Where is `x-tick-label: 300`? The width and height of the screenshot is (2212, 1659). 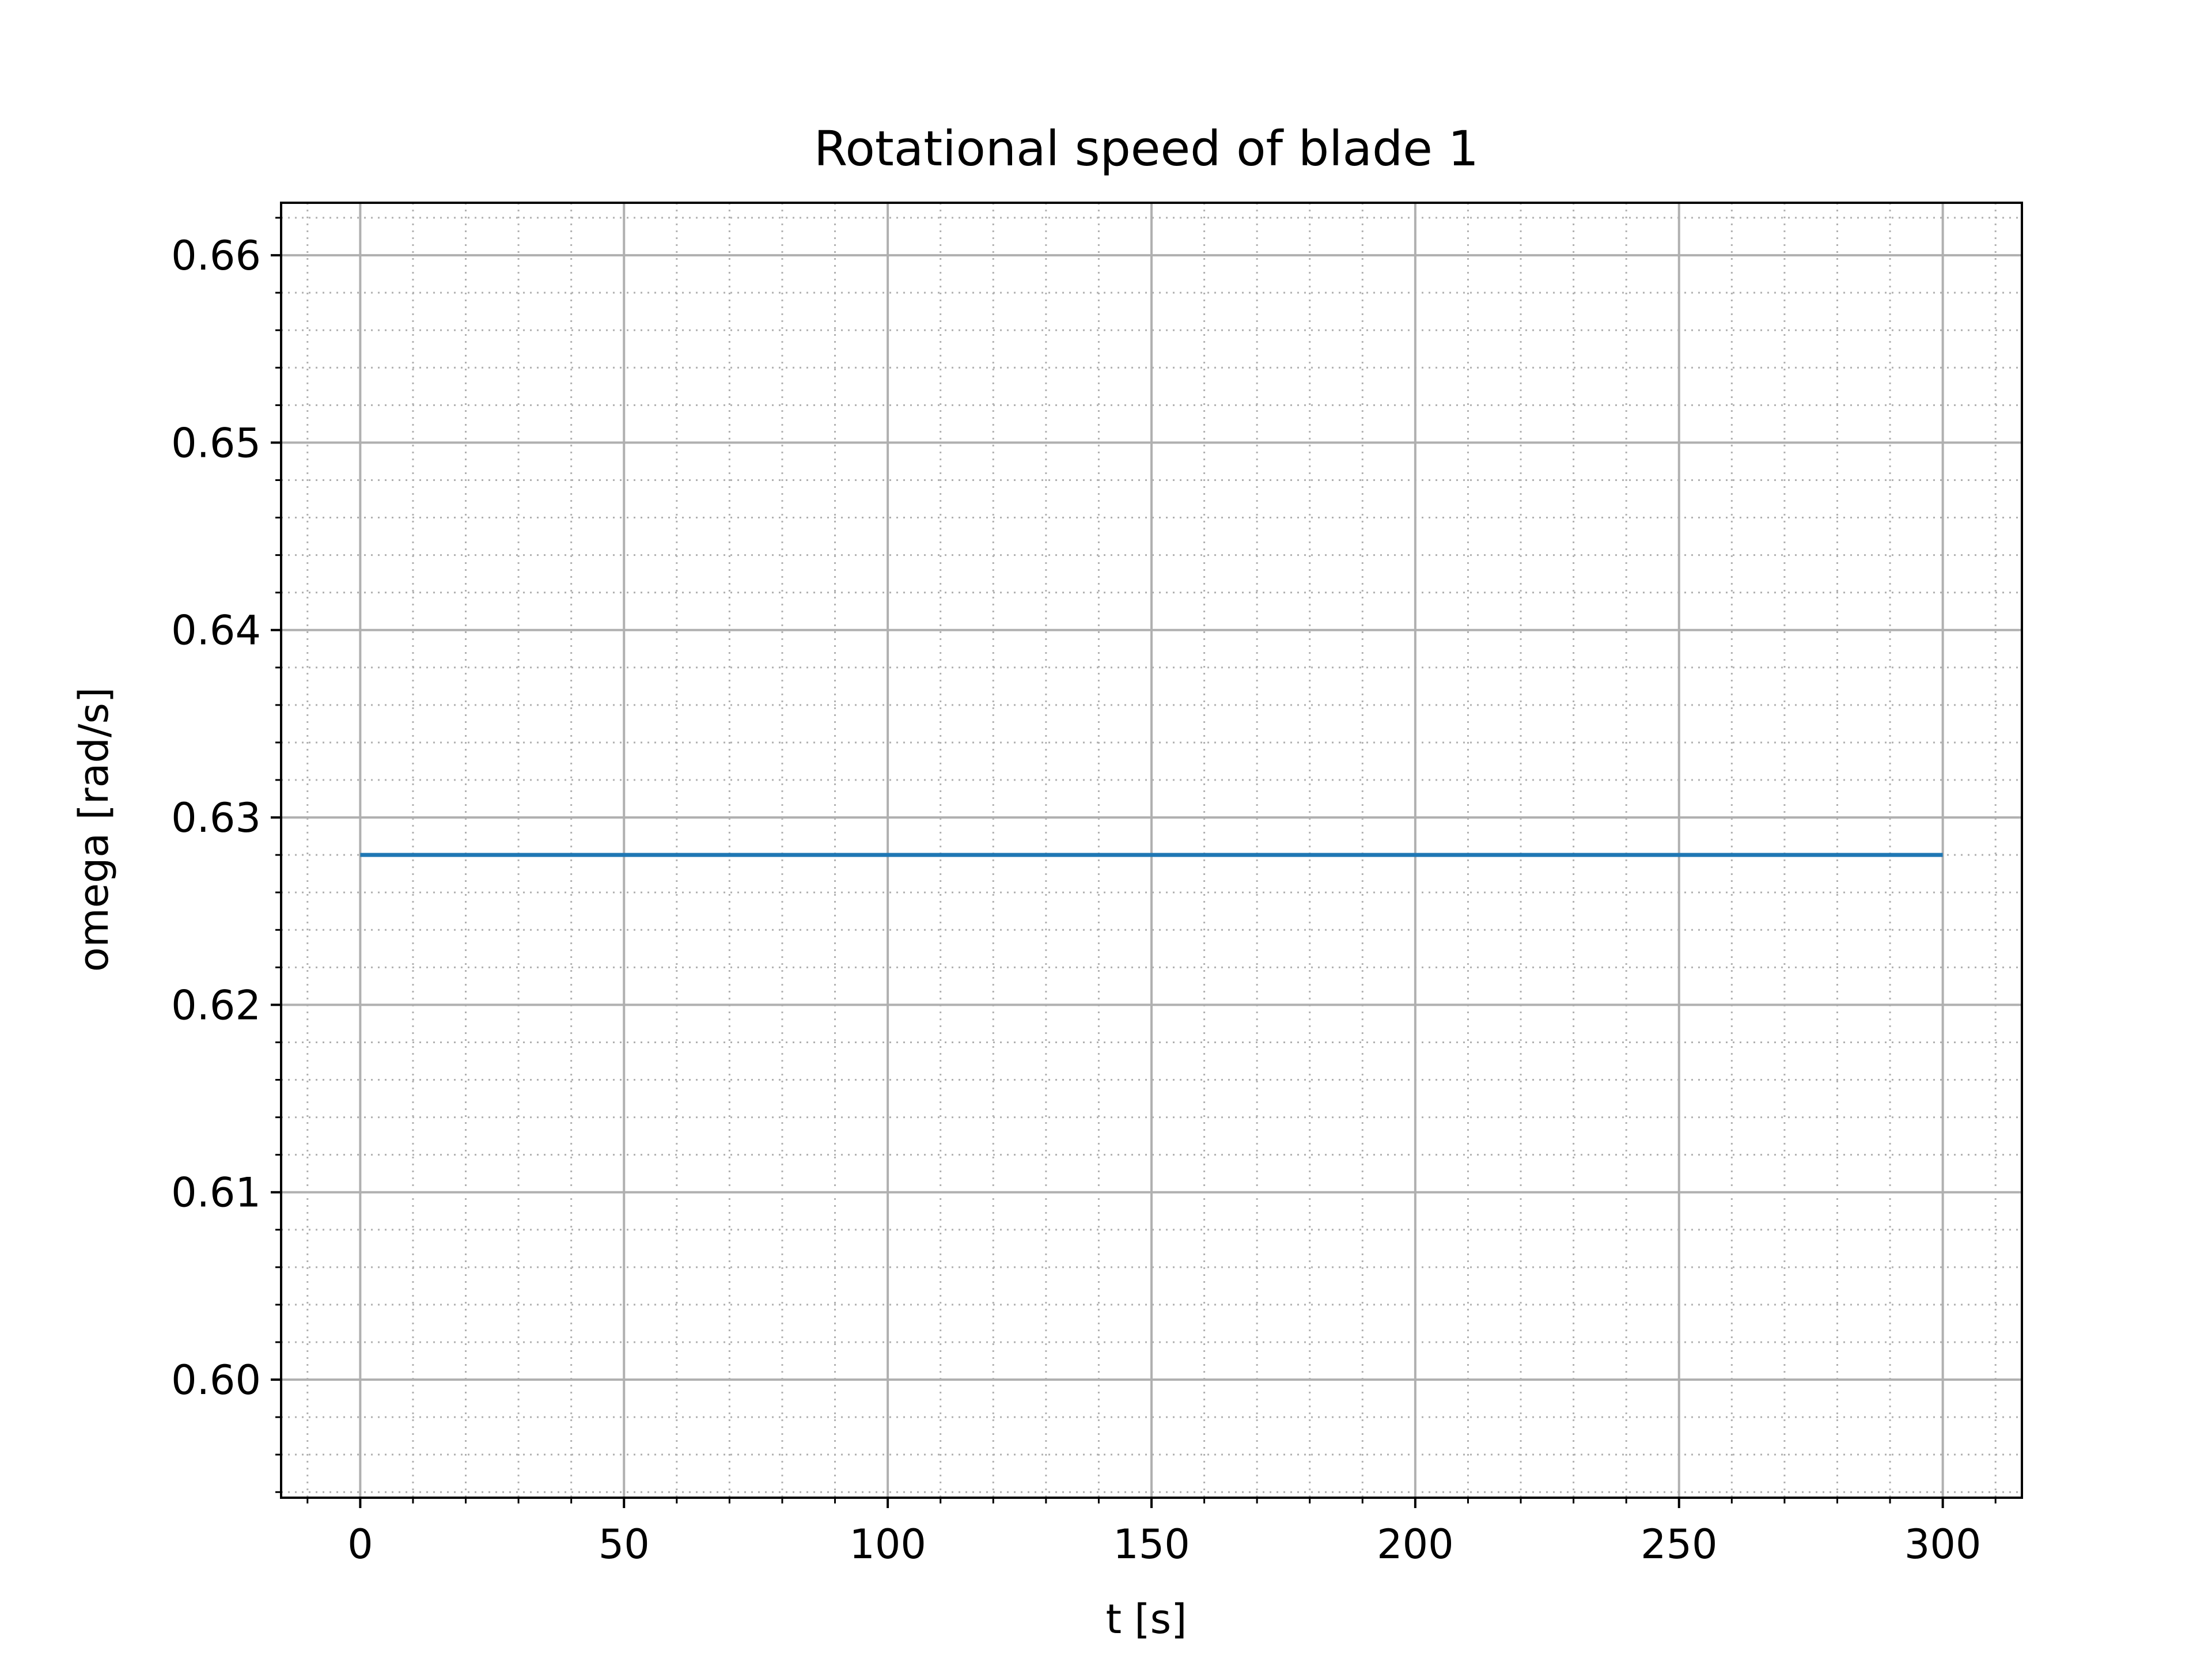
x-tick-label: 300 is located at coordinates (1943, 1544).